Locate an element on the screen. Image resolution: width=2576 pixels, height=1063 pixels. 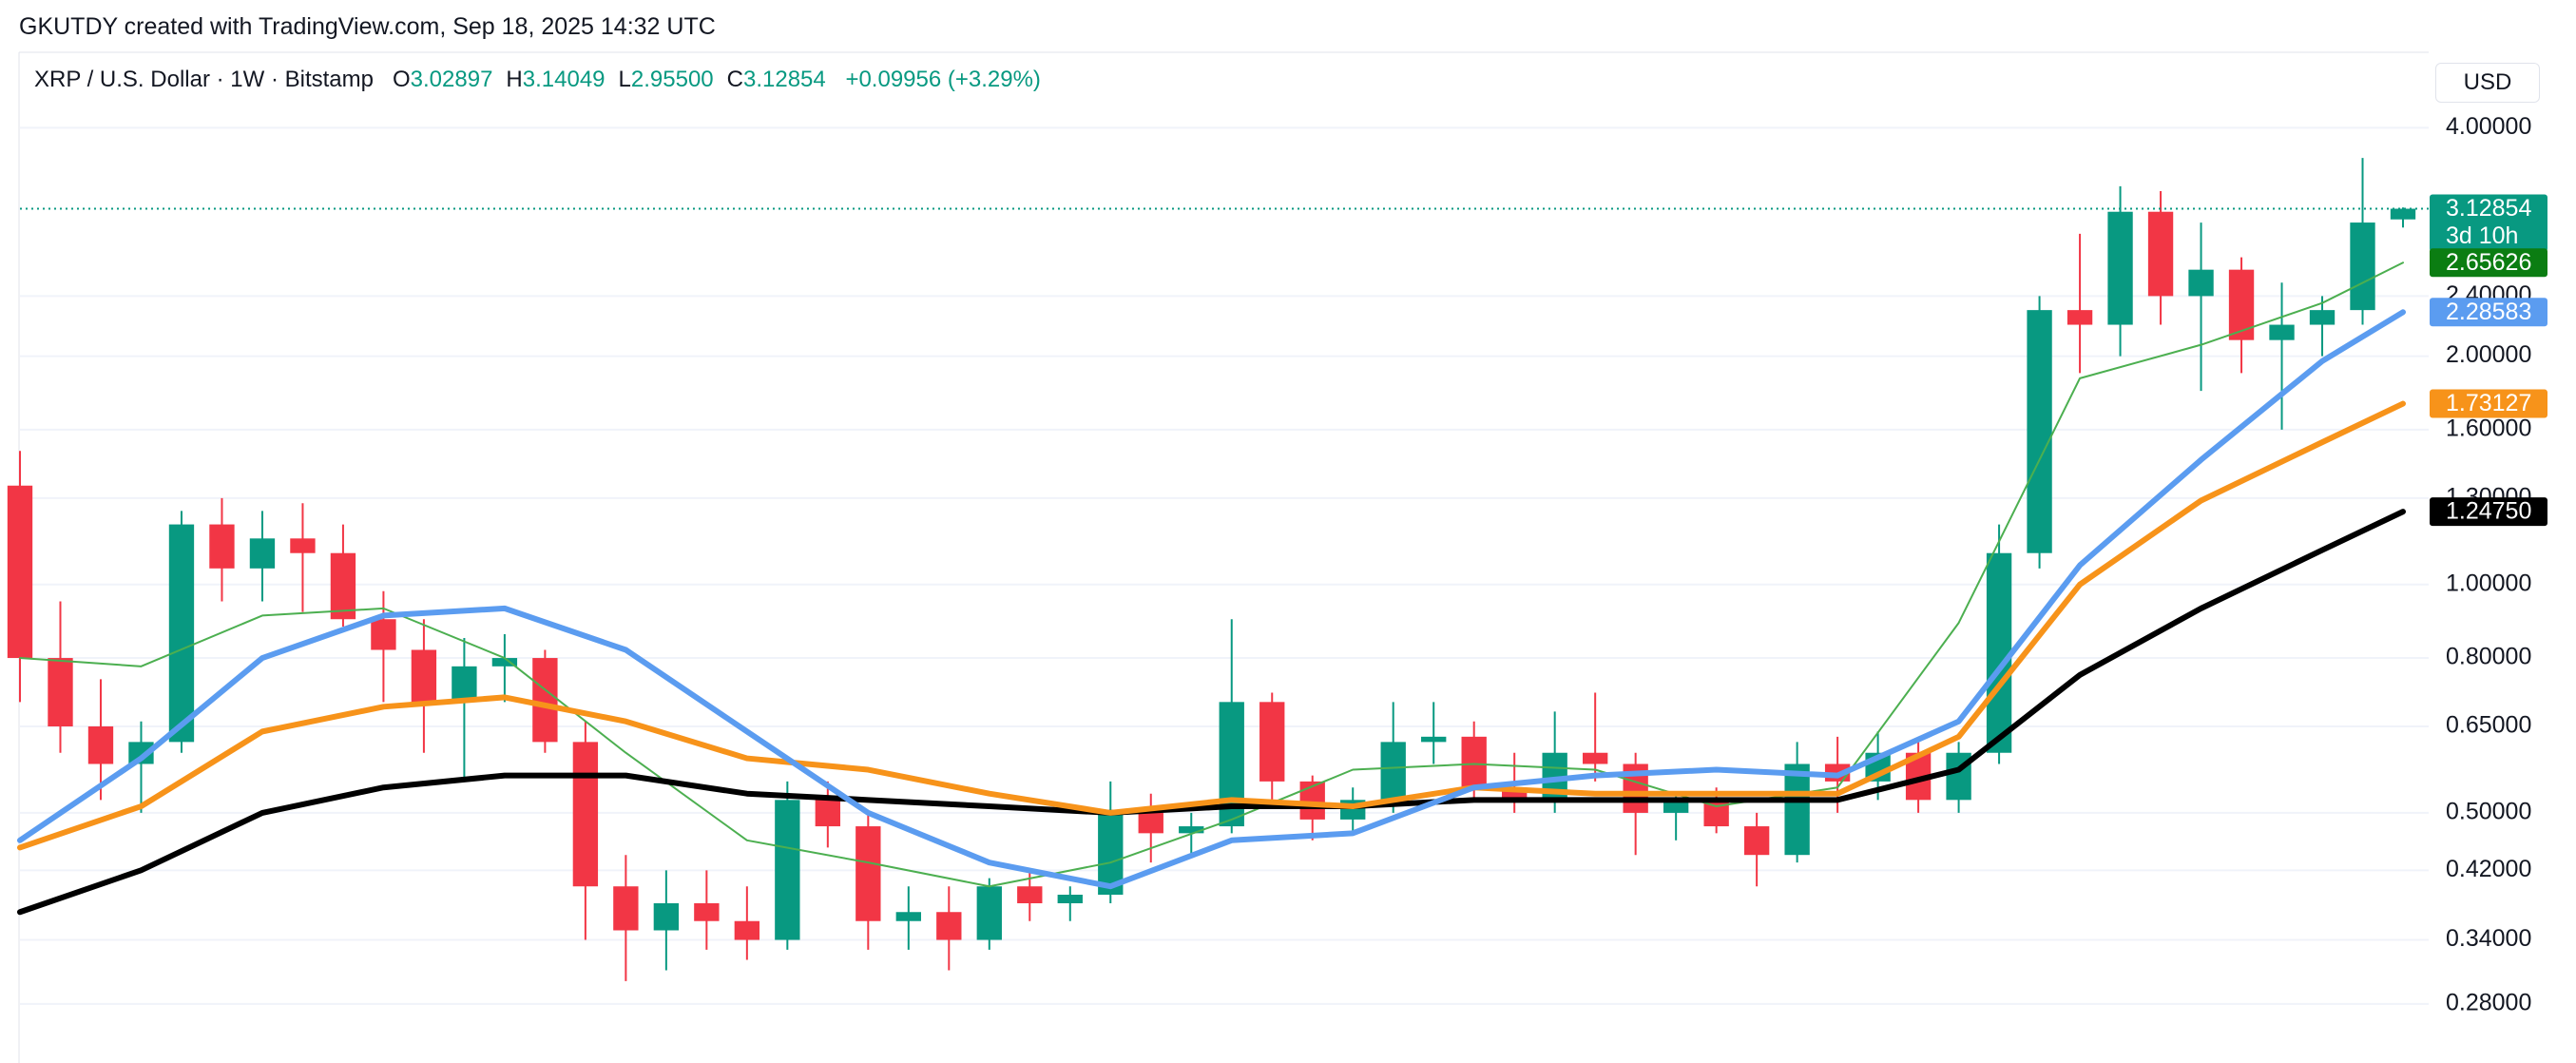
countdown: 3d 10h is located at coordinates (2482, 235).